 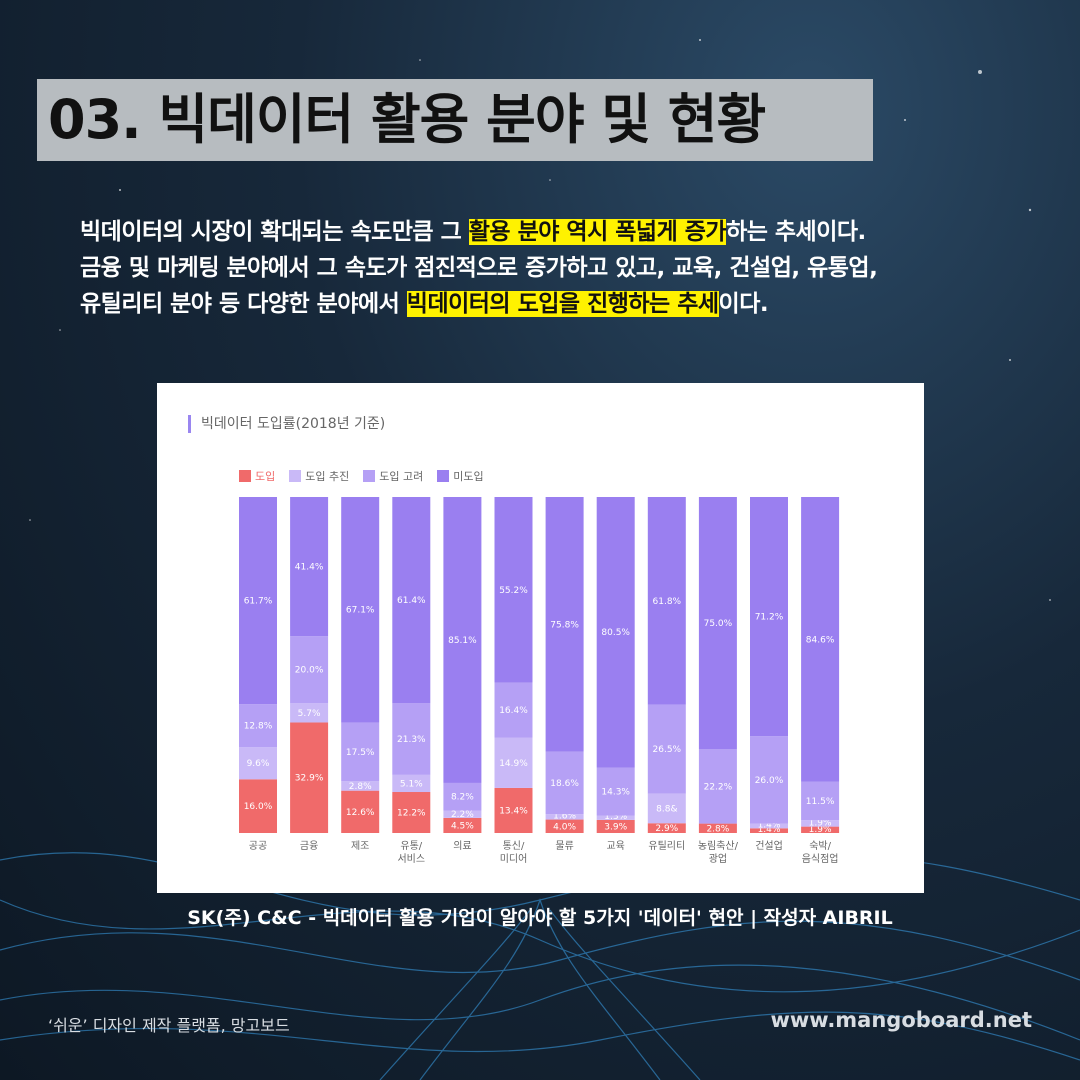 What do you see at coordinates (769, 618) in the screenshot?
I see `data-label: 71.2%` at bounding box center [769, 618].